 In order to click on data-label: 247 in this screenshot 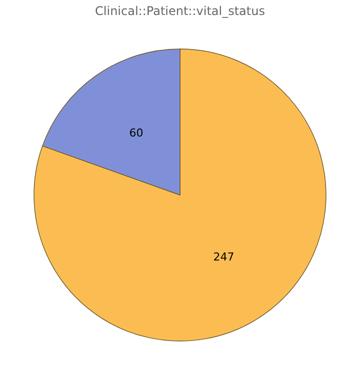, I will do `click(223, 257)`.